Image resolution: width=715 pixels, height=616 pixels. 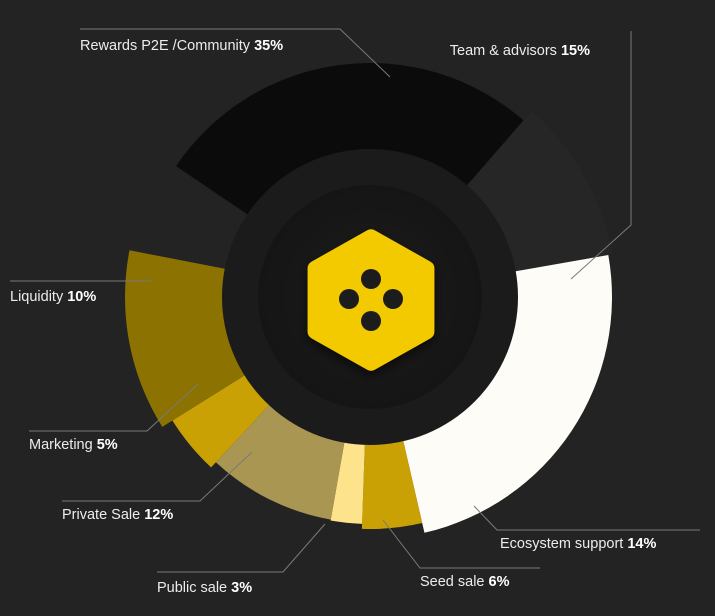 I want to click on slice-label-seed-sale: Seed sale 6%, so click(x=465, y=582).